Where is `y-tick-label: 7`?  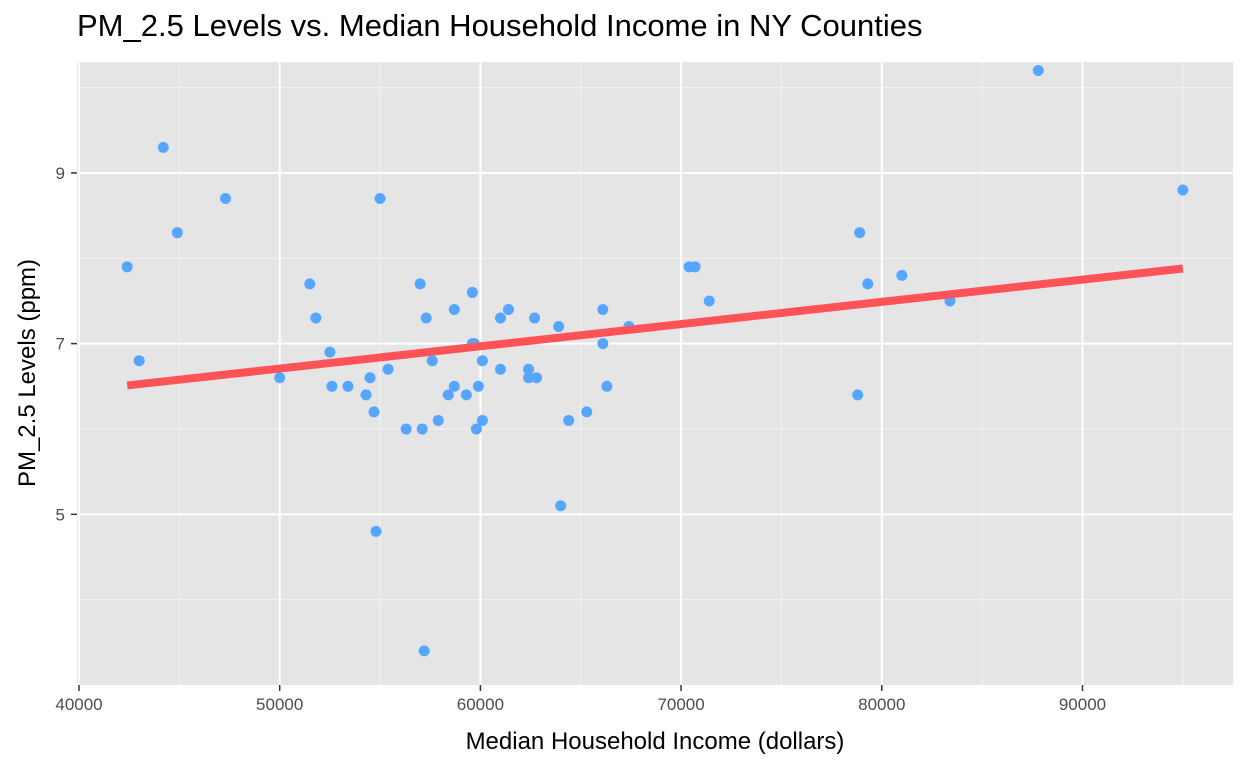
y-tick-label: 7 is located at coordinates (60, 344).